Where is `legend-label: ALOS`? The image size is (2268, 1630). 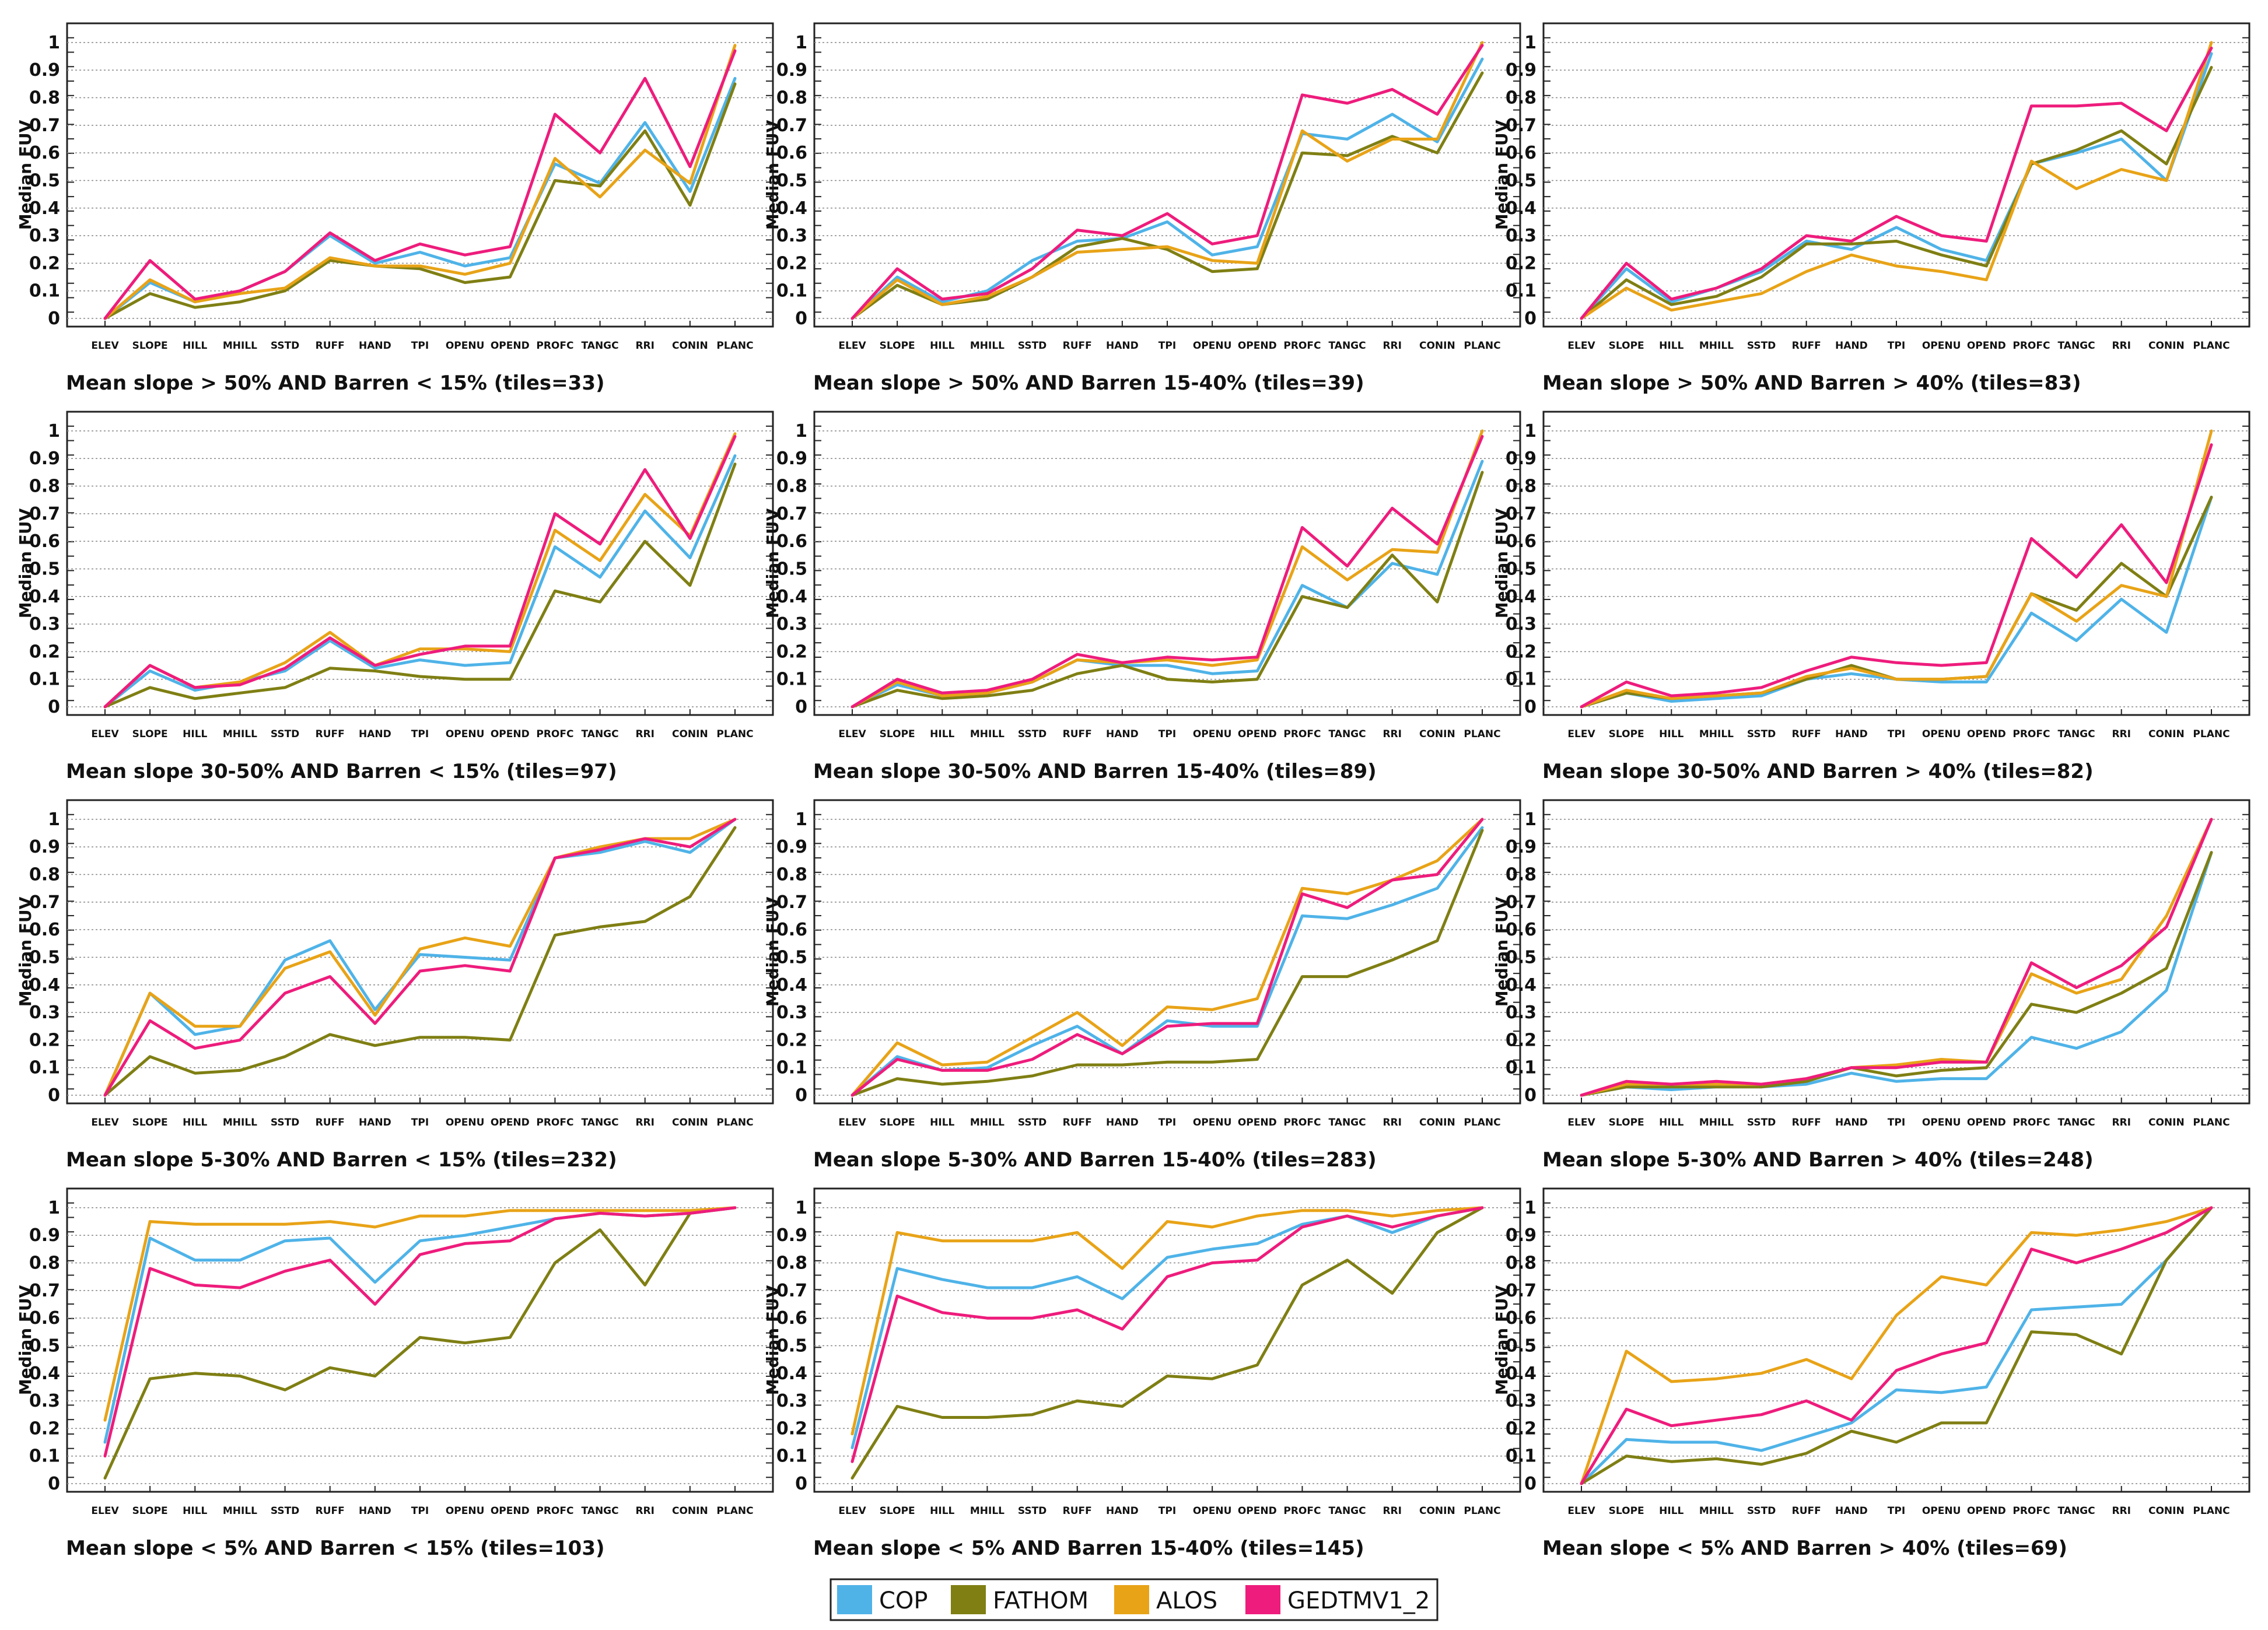
legend-label: ALOS is located at coordinates (1186, 1601).